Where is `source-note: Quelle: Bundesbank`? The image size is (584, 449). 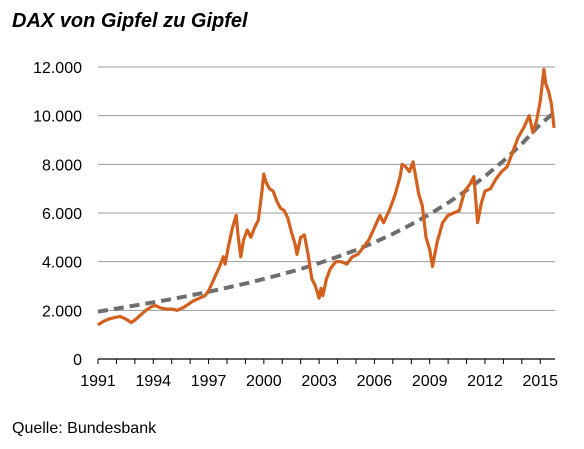 source-note: Quelle: Bundesbank is located at coordinates (84, 428).